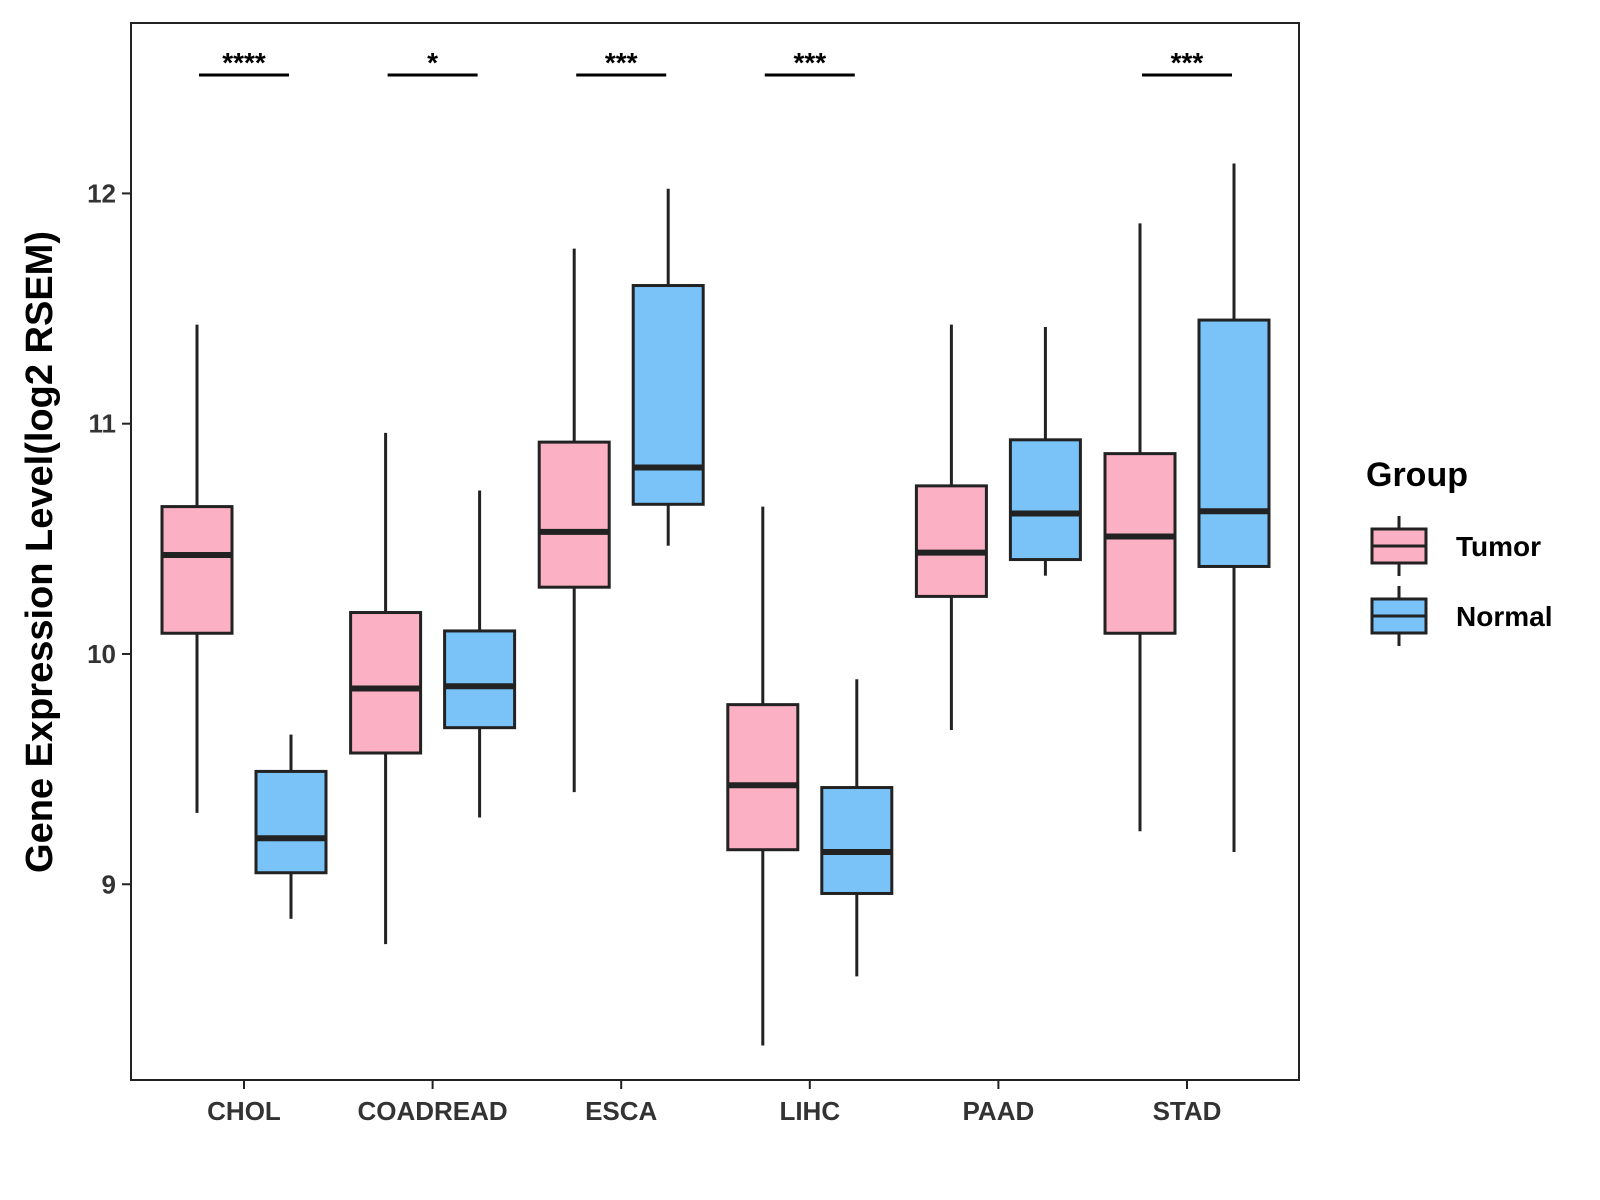 The image size is (1600, 1200). Describe the element at coordinates (1504, 616) in the screenshot. I see `legend-label: Normal` at that location.